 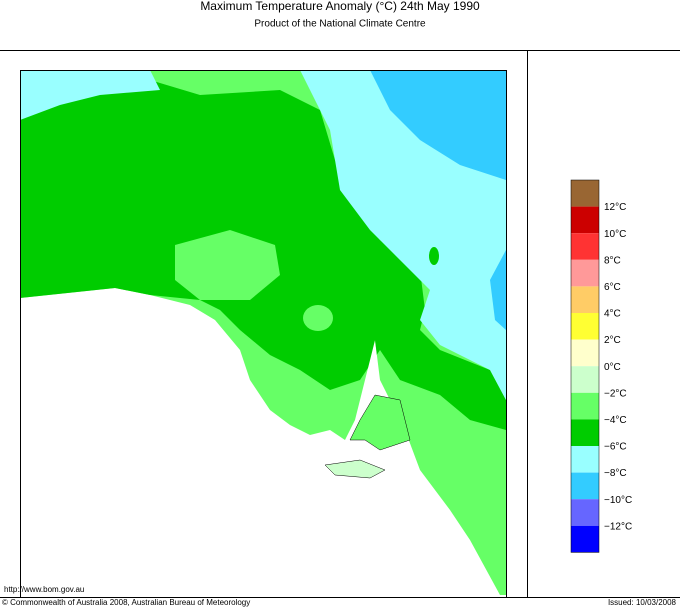 I want to click on legend-label: 12°C, so click(x=615, y=207).